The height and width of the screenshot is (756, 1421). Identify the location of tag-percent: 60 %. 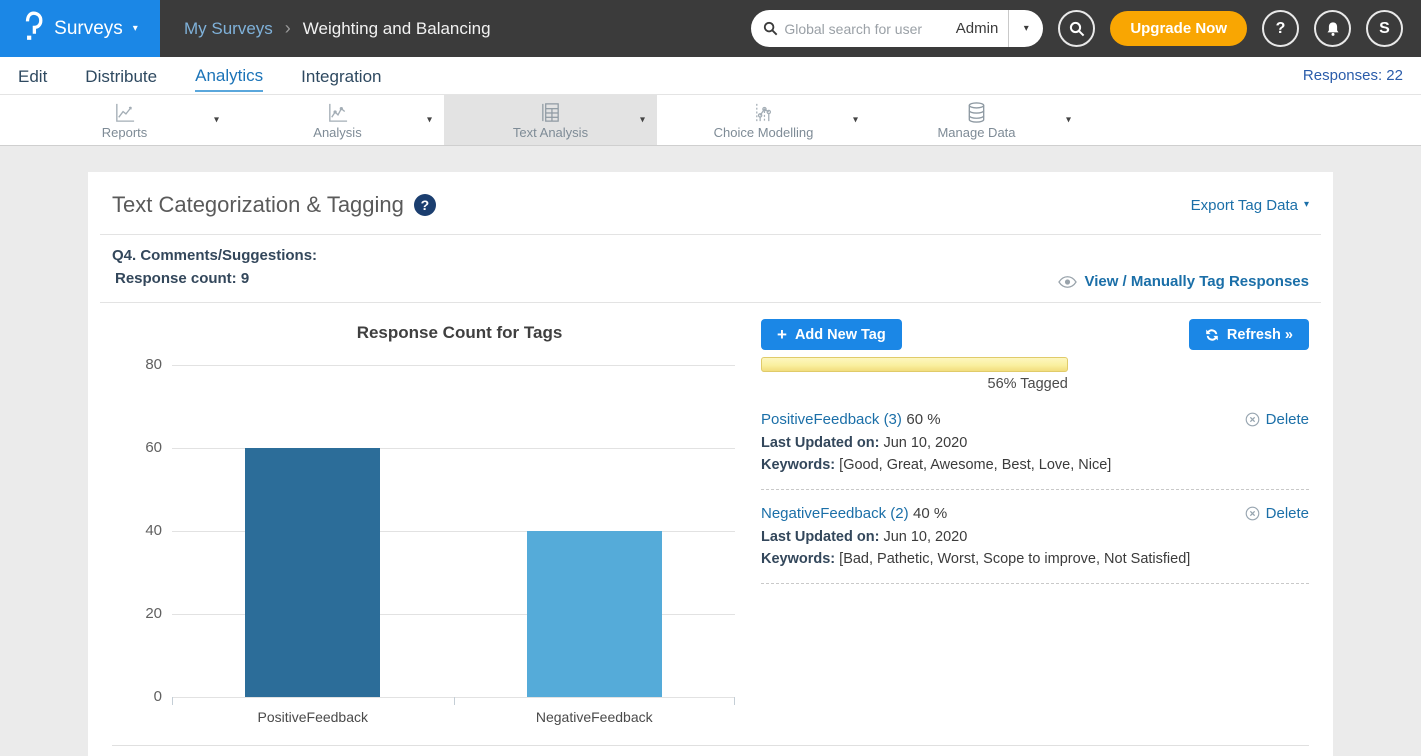
(923, 419).